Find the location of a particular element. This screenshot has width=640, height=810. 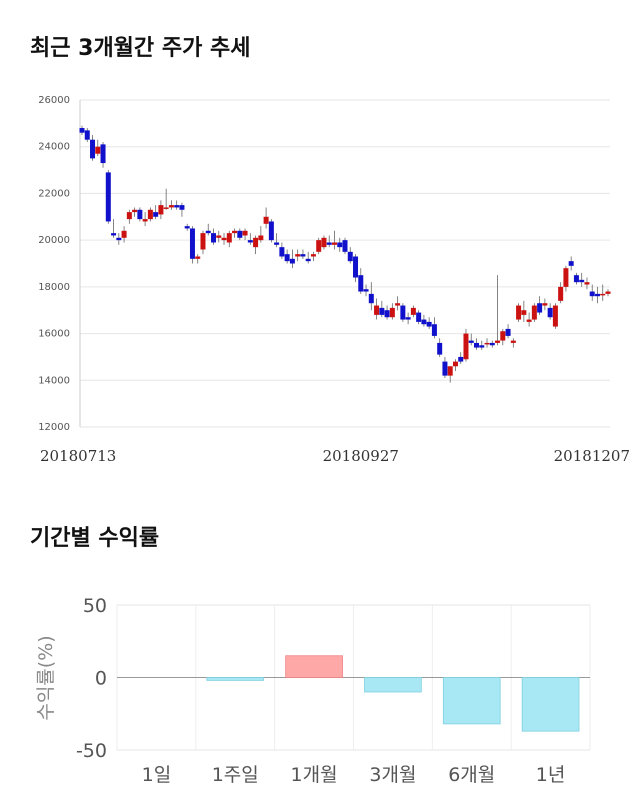

y-tick-label: 24000 is located at coordinates (54, 147).